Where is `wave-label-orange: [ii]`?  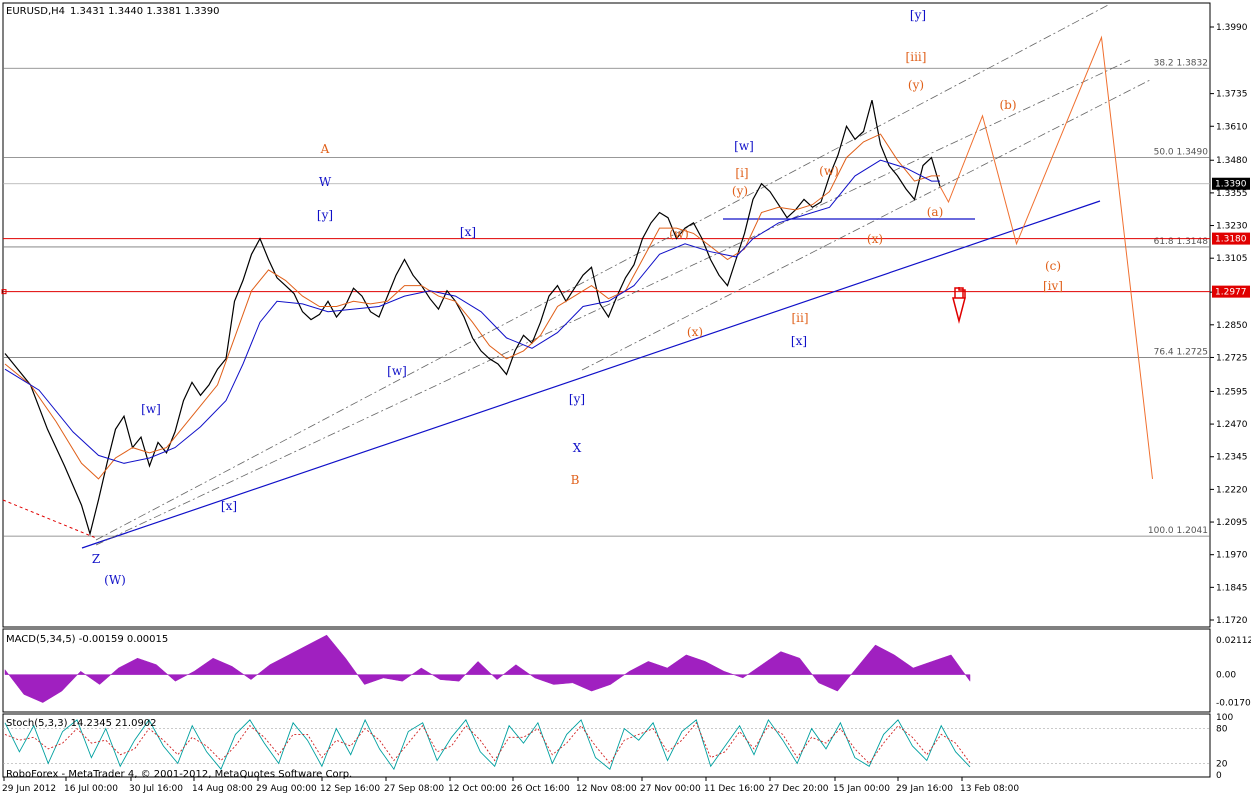
wave-label-orange: [ii] is located at coordinates (799, 318).